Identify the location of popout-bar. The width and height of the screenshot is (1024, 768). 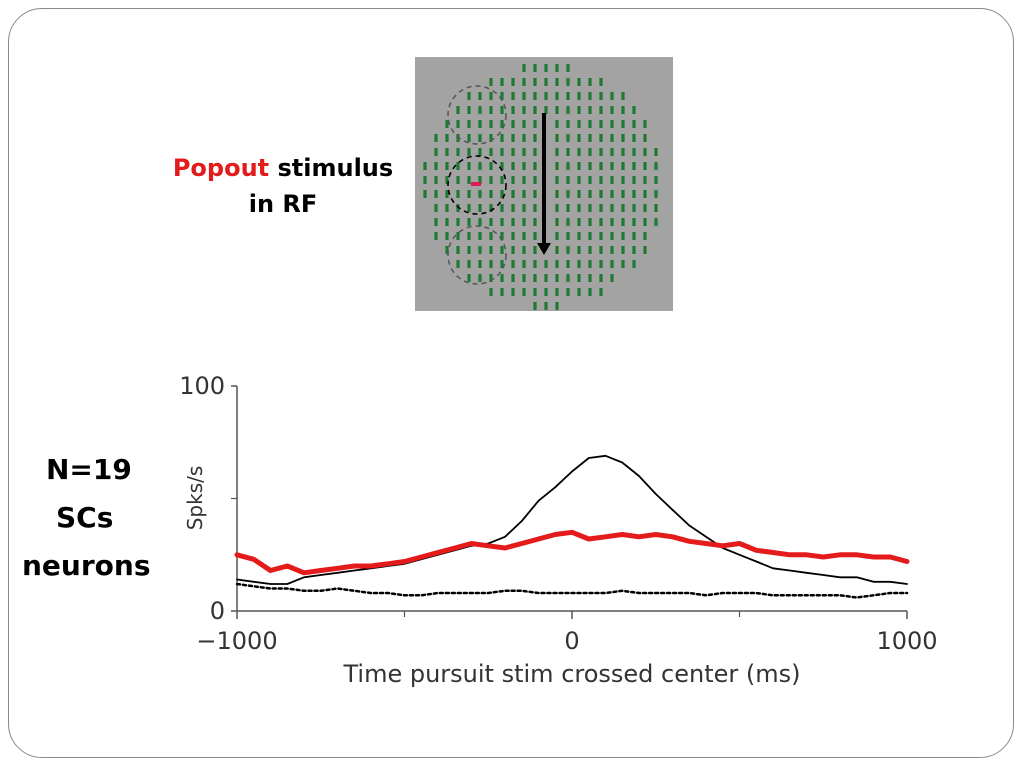
(476, 184).